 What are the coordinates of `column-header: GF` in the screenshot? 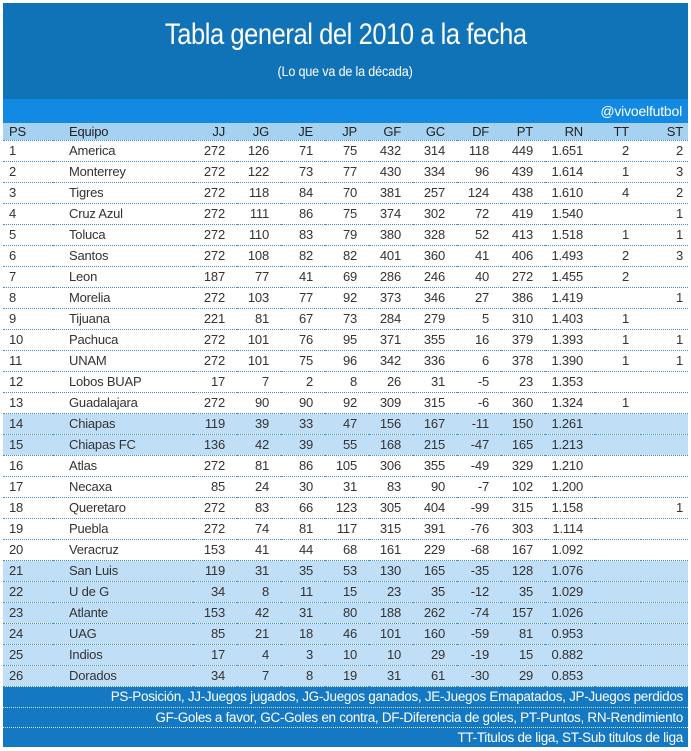 It's located at (391, 132).